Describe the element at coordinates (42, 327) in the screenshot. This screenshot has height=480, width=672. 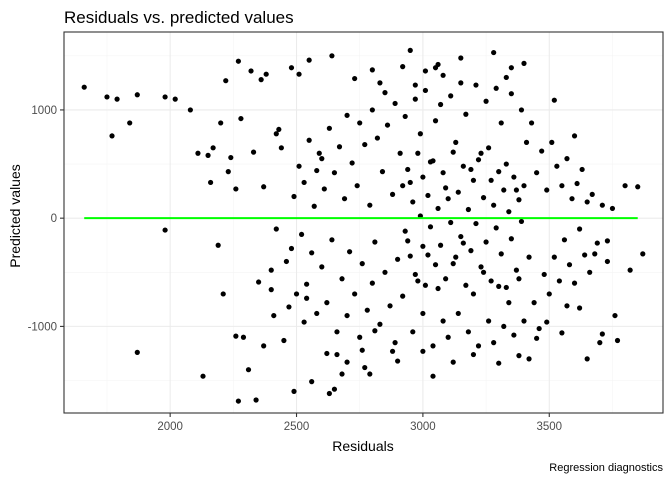
I see `y-tick-label: -1000` at that location.